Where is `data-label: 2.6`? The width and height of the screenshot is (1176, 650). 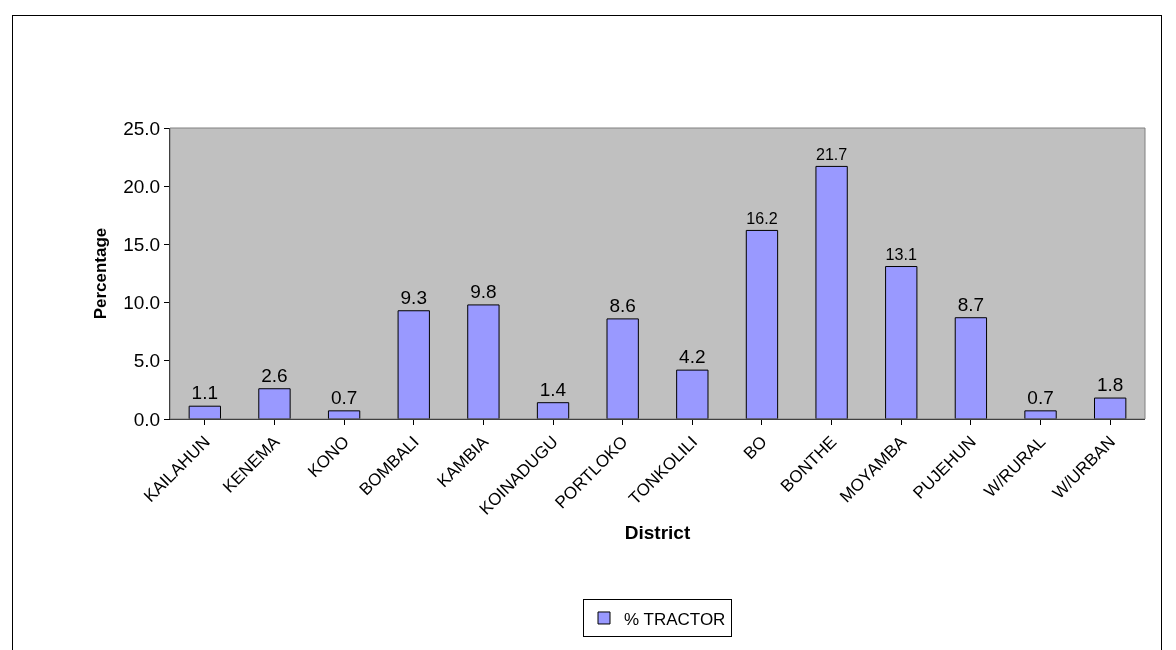 data-label: 2.6 is located at coordinates (274, 375).